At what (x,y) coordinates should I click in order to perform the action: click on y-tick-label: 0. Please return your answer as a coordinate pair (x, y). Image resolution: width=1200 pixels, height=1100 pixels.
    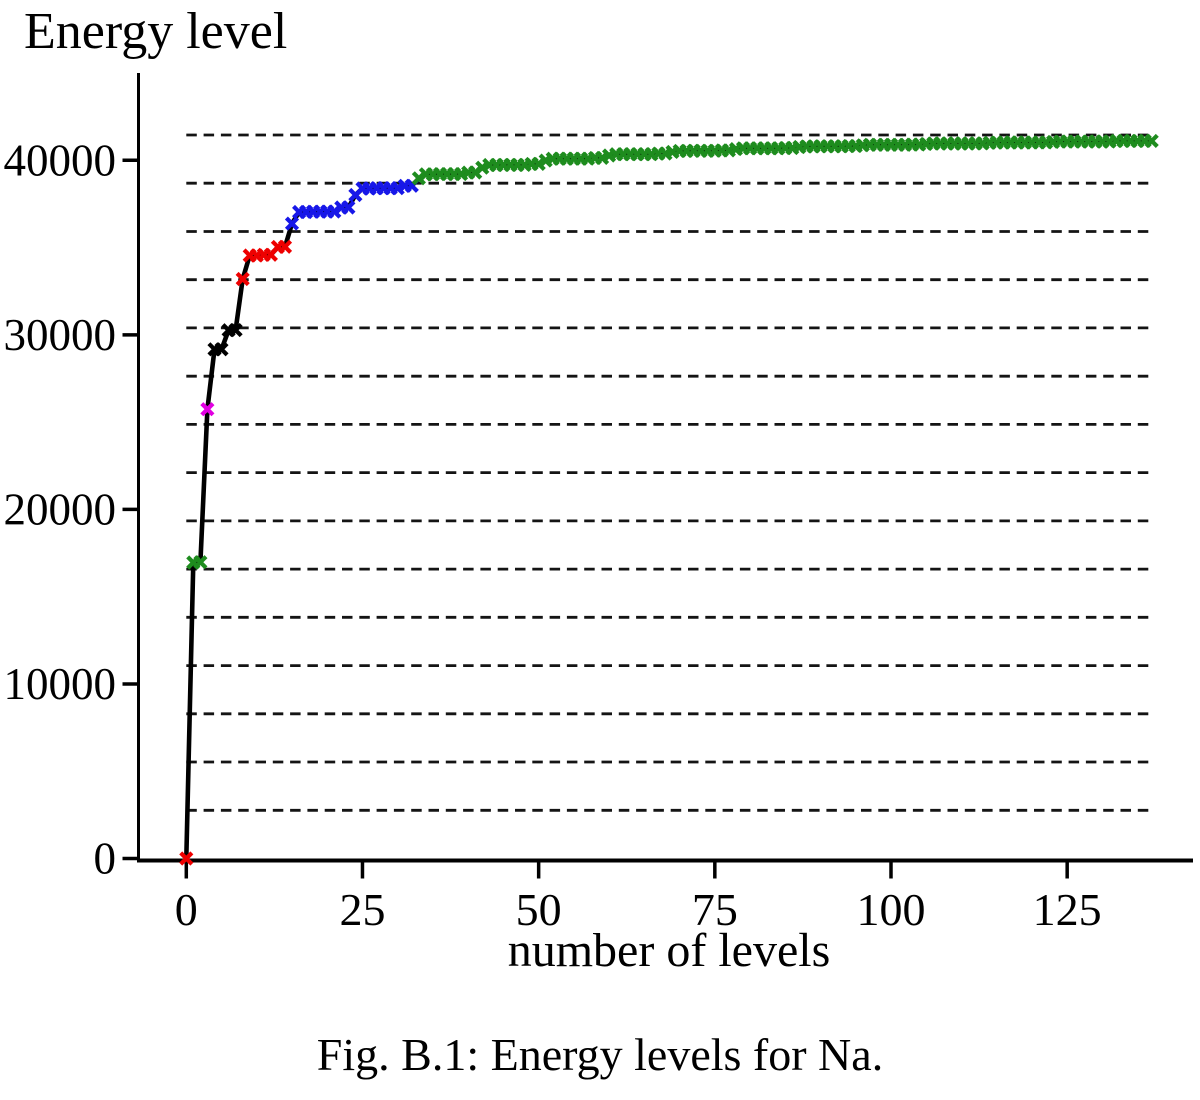
    Looking at the image, I should click on (105, 859).